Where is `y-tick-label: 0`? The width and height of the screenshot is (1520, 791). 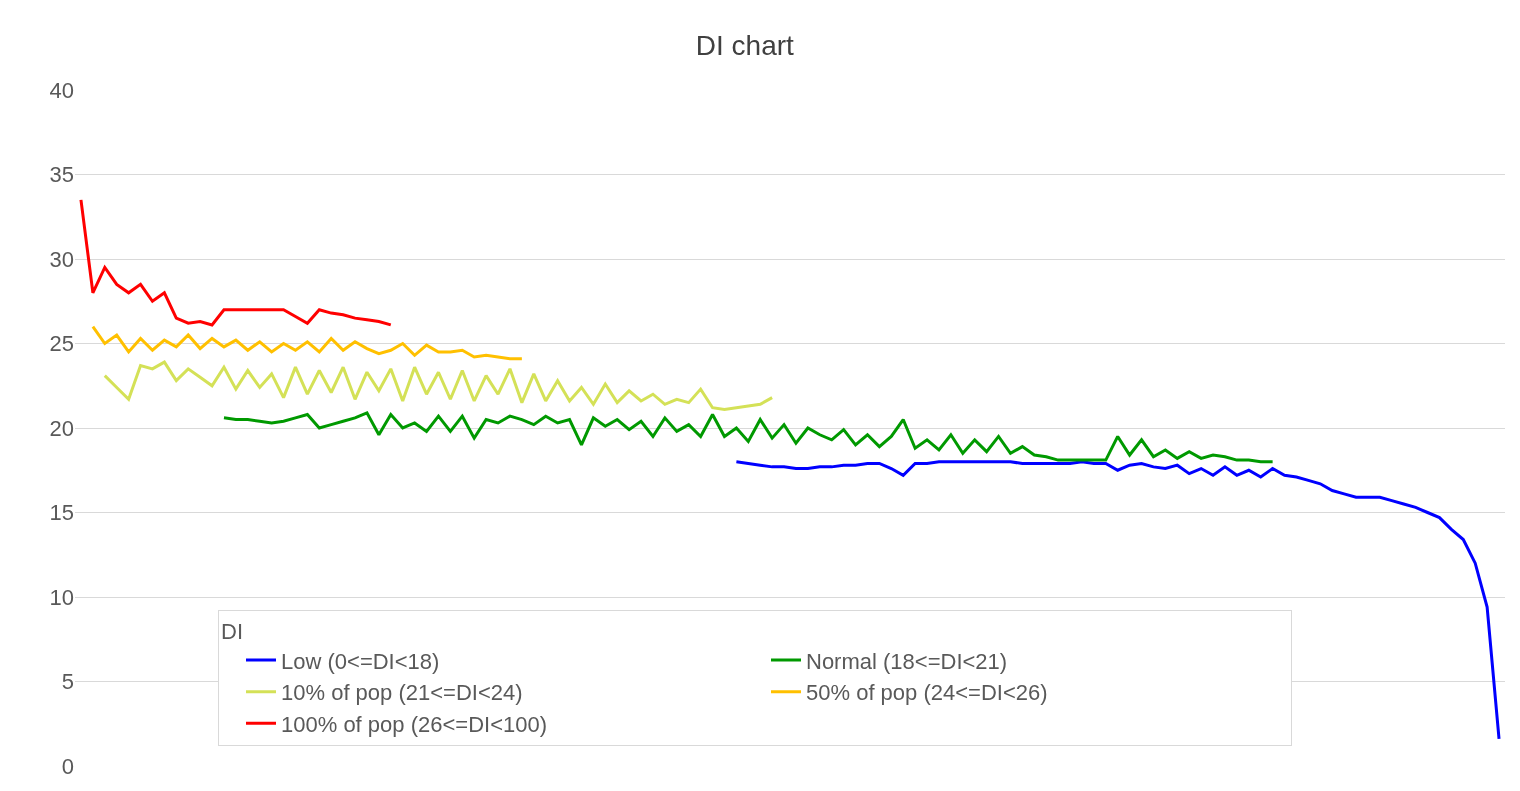 y-tick-label: 0 is located at coordinates (67, 766).